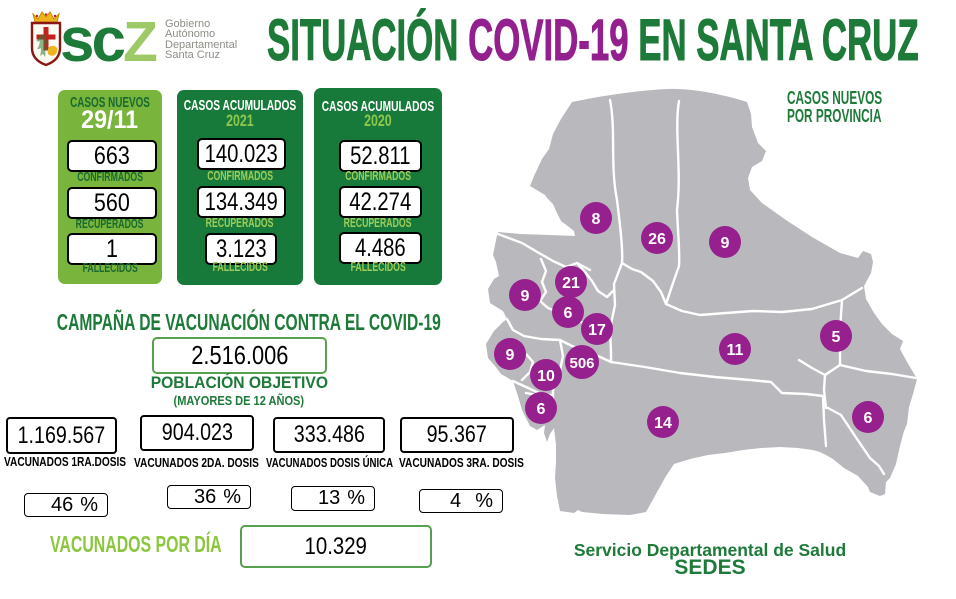  What do you see at coordinates (596, 219) in the screenshot?
I see `svg-text: 8` at bounding box center [596, 219].